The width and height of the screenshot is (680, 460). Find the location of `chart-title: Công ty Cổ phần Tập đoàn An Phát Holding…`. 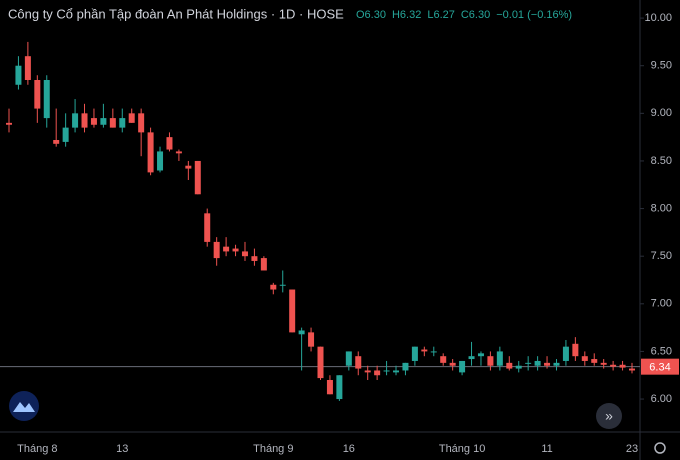

chart-title: Công ty Cổ phần Tập đoàn An Phát Holding… is located at coordinates (176, 13).